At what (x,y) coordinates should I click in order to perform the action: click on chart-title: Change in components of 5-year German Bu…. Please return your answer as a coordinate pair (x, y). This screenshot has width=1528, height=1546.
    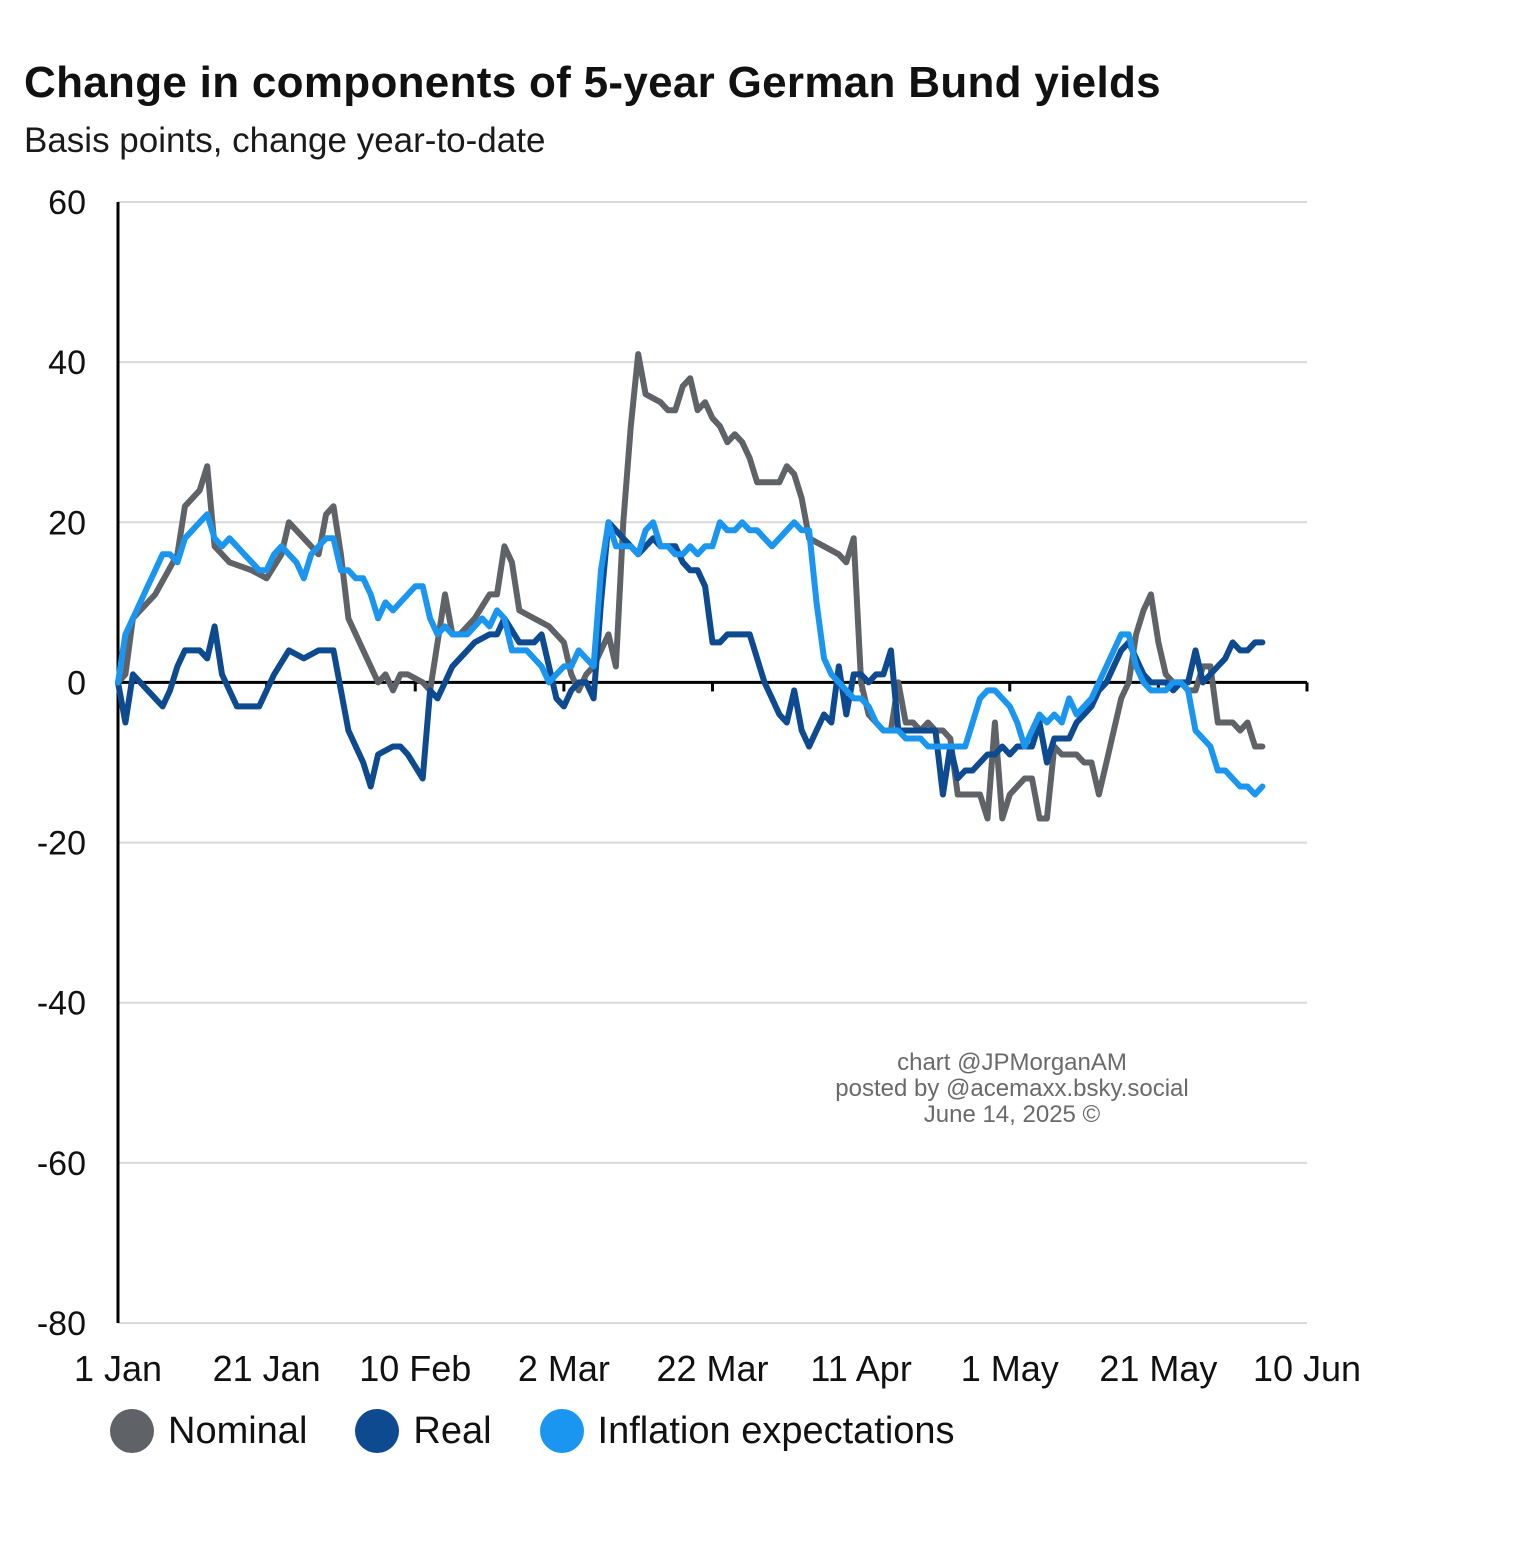
    Looking at the image, I should click on (592, 82).